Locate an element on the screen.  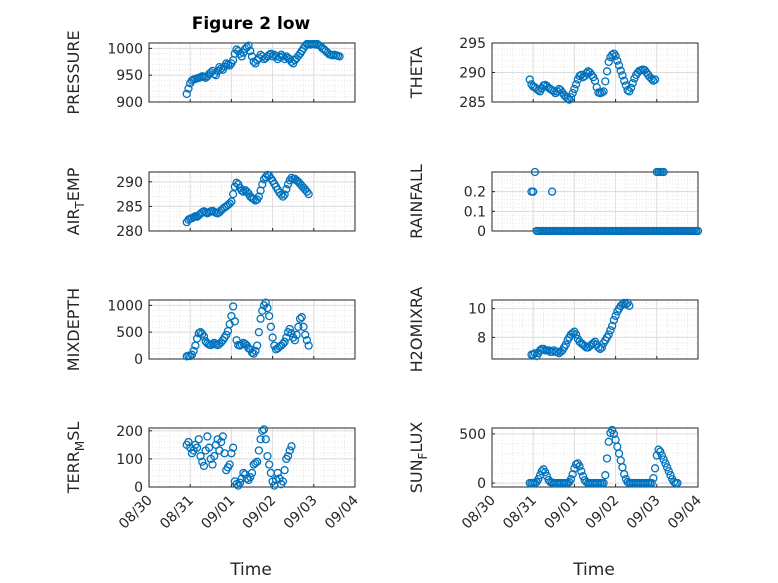
figure-title: Figure 2 low is located at coordinates (251, 24).